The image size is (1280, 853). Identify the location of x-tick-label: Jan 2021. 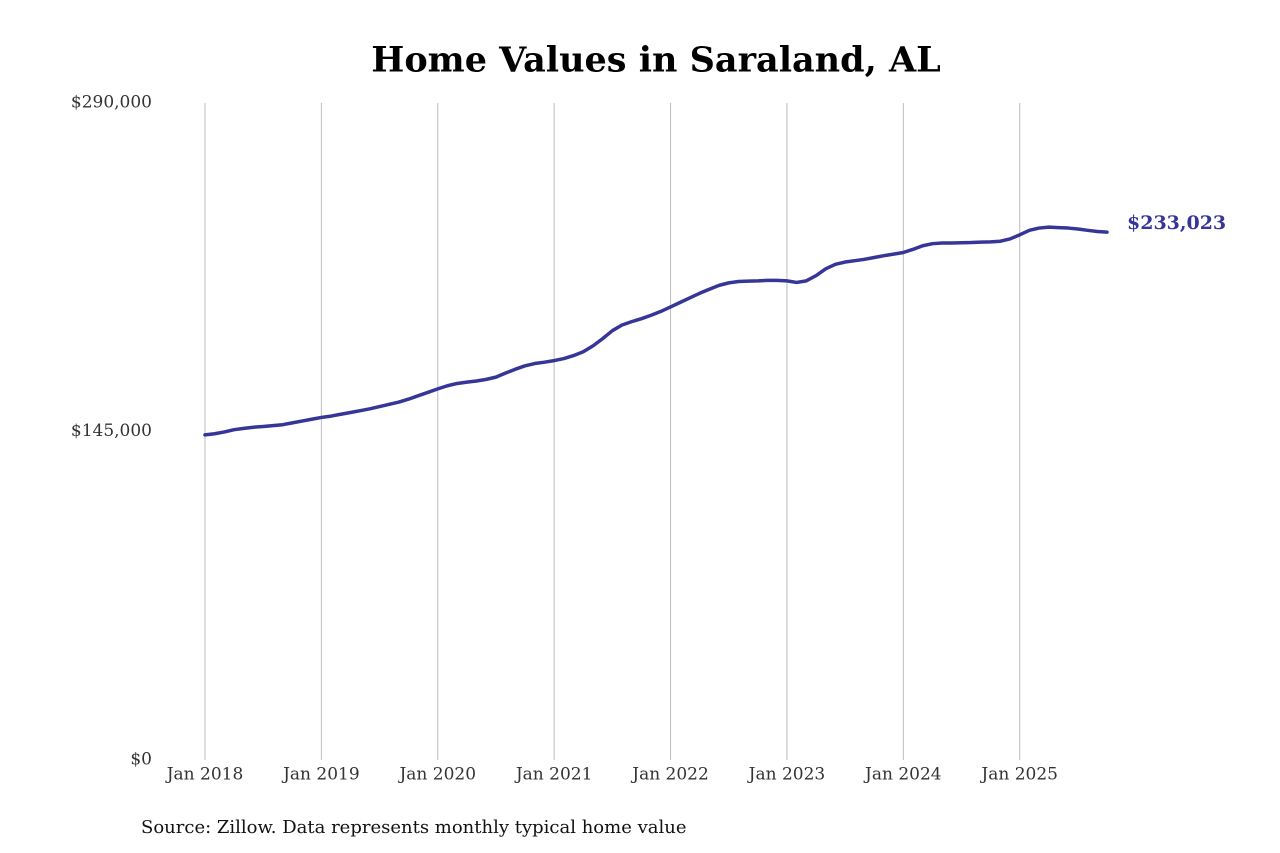
(553, 775).